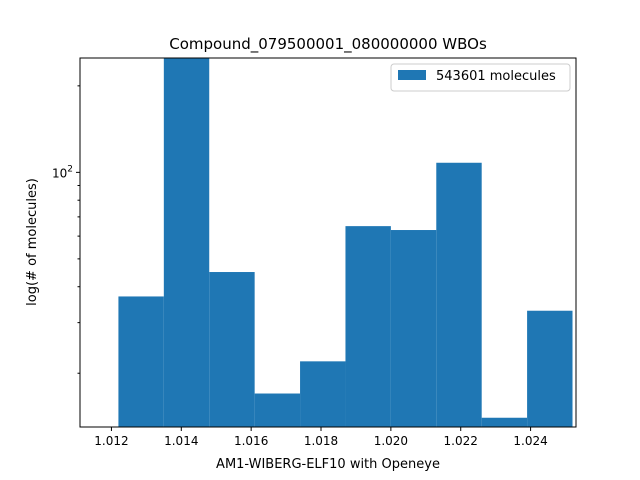  I want to click on legend: 543601 molecules, so click(480, 77).